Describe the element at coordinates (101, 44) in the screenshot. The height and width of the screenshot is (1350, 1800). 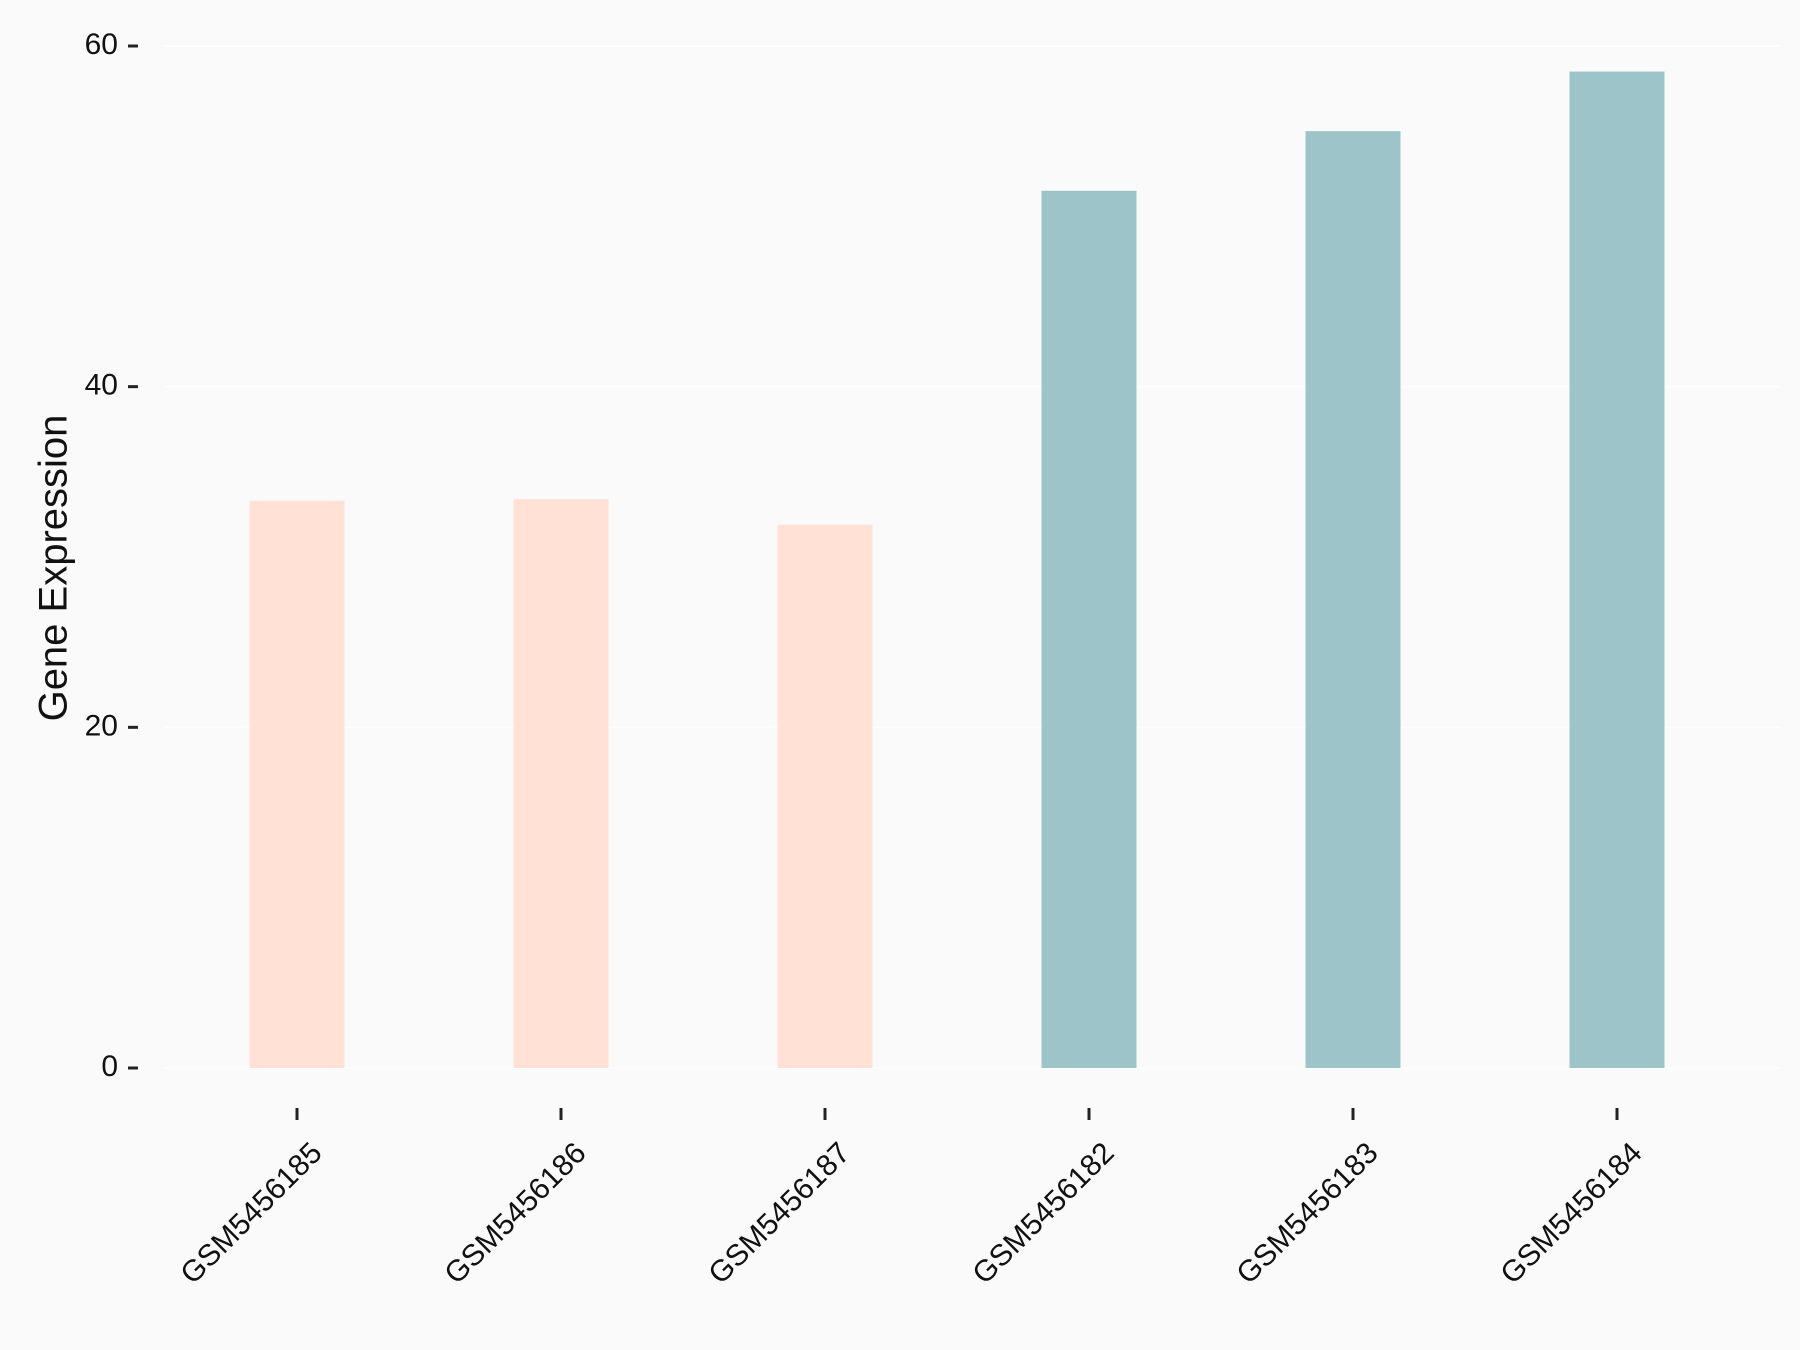
I see `y-tick-label: 60` at that location.